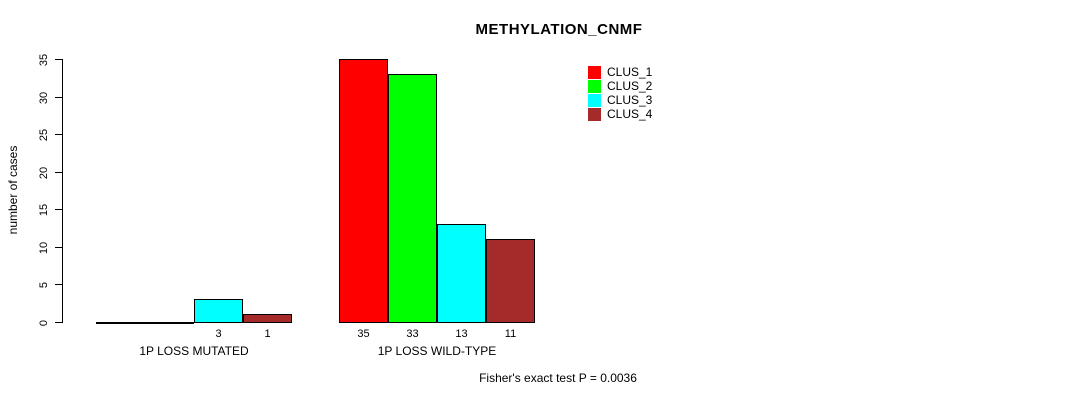 This screenshot has height=400, width=1090. What do you see at coordinates (120, 323) in the screenshot?
I see `bar-clus_1-group1` at bounding box center [120, 323].